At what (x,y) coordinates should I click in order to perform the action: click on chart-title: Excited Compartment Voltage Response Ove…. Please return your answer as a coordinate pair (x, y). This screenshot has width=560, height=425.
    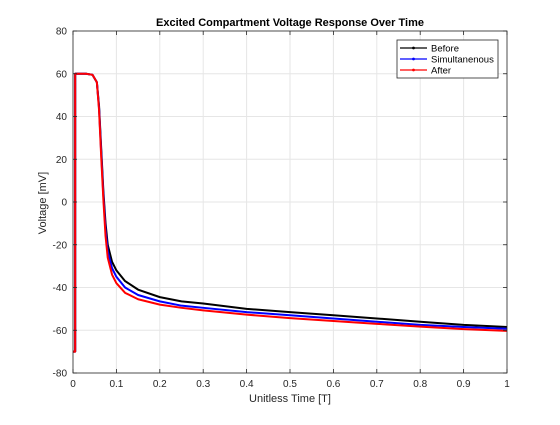
    Looking at the image, I should click on (290, 23).